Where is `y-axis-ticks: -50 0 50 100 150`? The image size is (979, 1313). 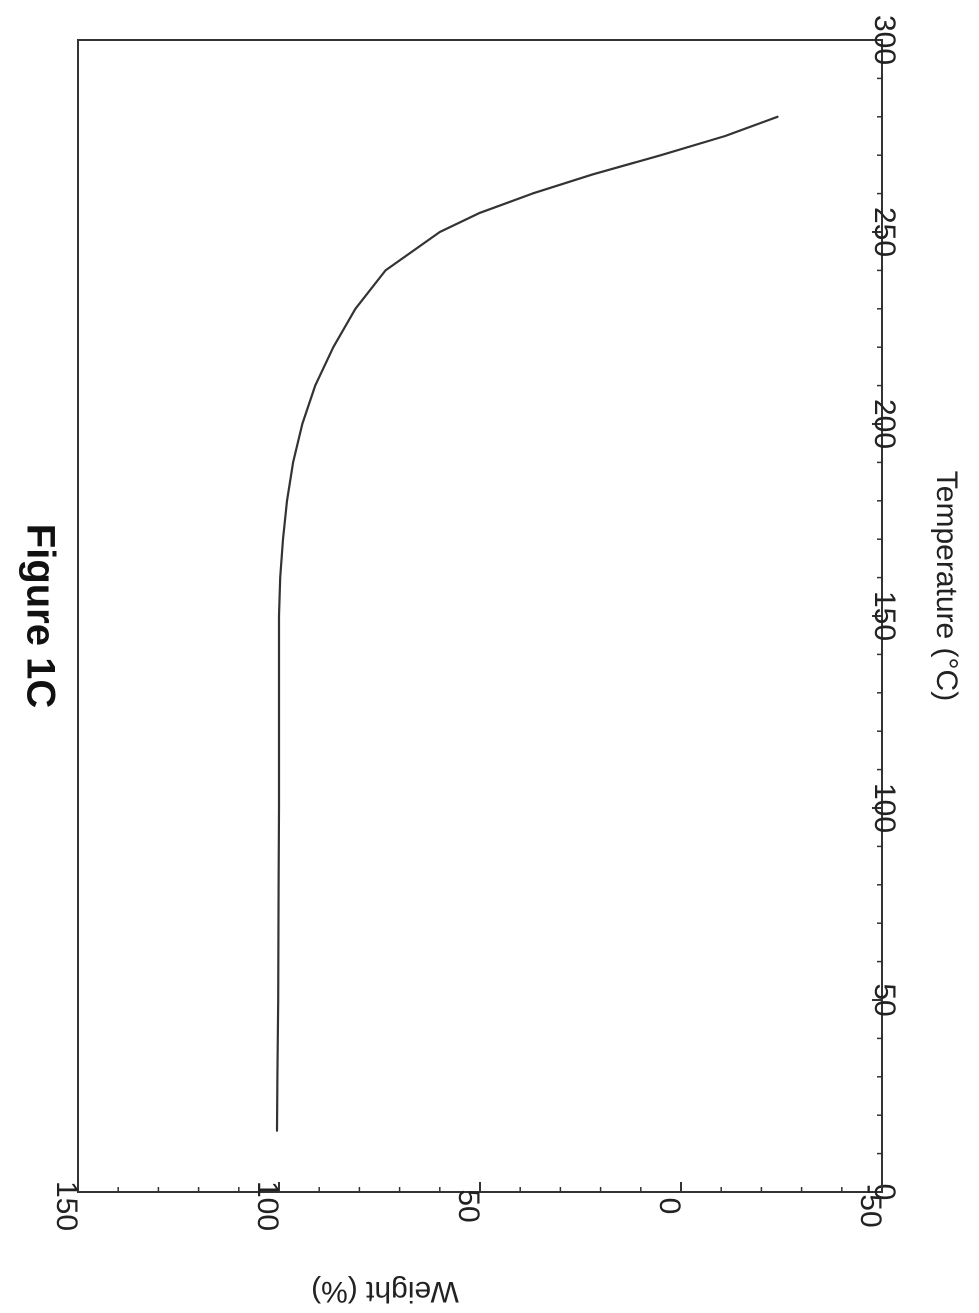
y-axis-ticks: -50 0 50 100 150 is located at coordinates (468, 1206).